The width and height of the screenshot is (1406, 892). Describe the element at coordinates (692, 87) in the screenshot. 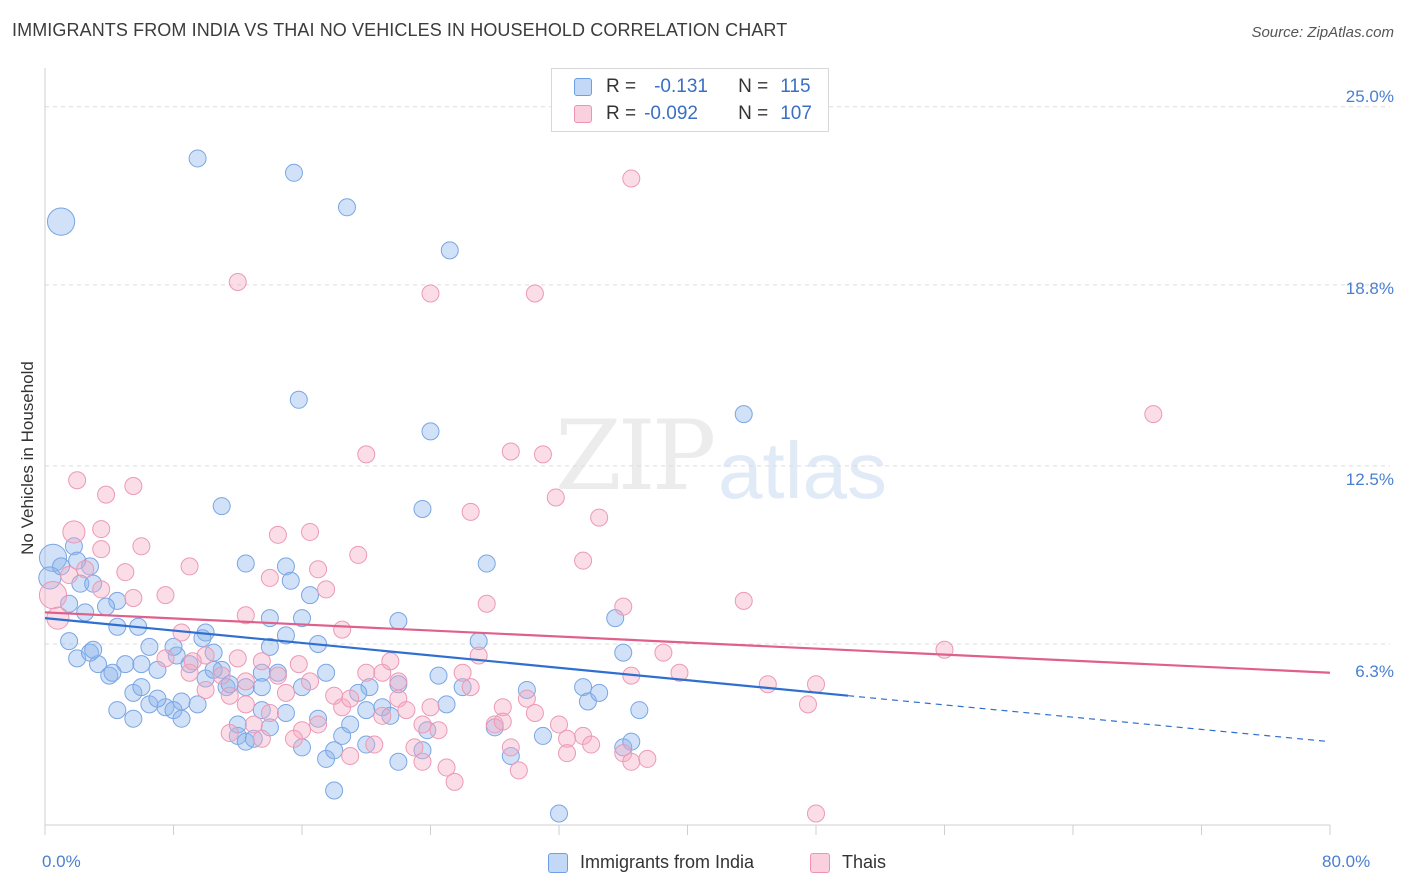

I see `stats-row-india: R = -0.131 N = 115` at that location.